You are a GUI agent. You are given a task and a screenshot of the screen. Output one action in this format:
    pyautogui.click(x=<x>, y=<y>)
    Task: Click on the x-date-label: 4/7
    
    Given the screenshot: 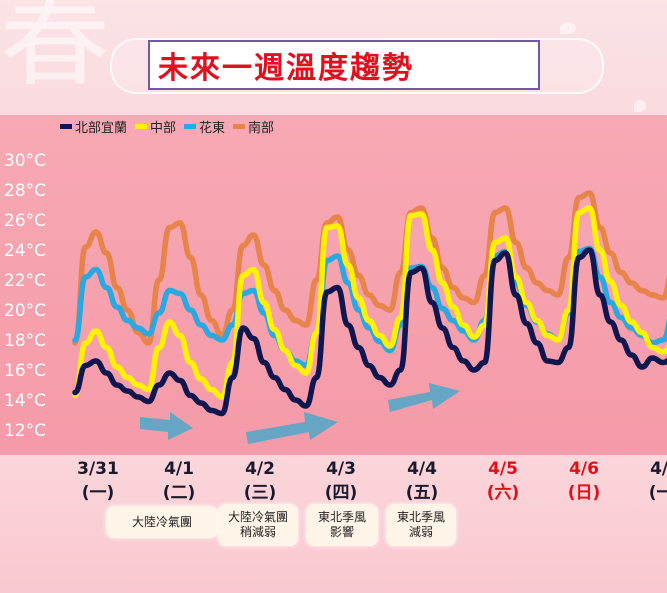 What is the action you would take?
    pyautogui.click(x=658, y=469)
    